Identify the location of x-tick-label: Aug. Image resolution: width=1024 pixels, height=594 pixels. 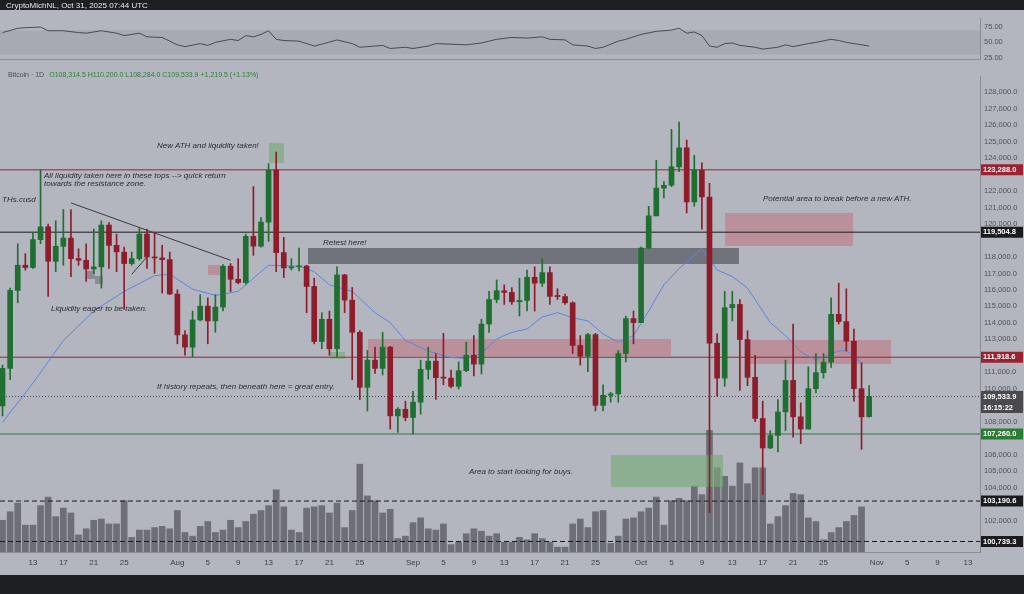
(177, 562).